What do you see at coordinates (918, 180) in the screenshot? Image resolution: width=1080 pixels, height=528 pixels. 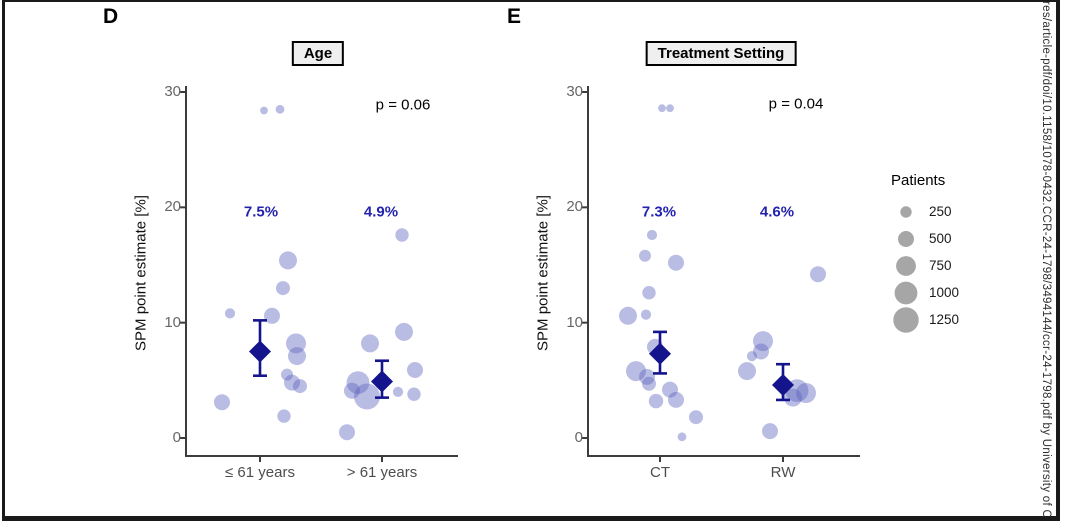 I see `legend-title: Patients` at bounding box center [918, 180].